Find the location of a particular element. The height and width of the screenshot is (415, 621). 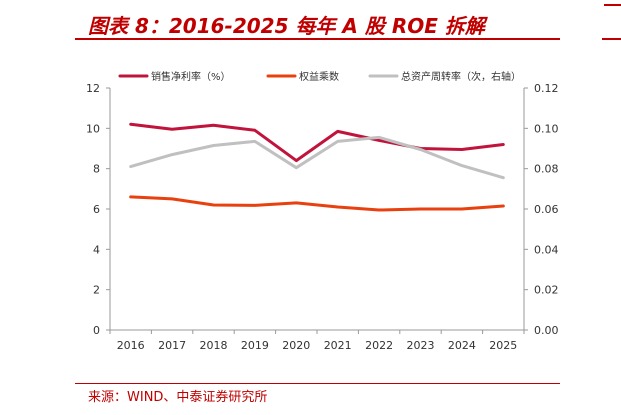

chart-legend: 销售净利率（%） 权益乘数 总资产周转率（次，右轴） is located at coordinates (319, 76).